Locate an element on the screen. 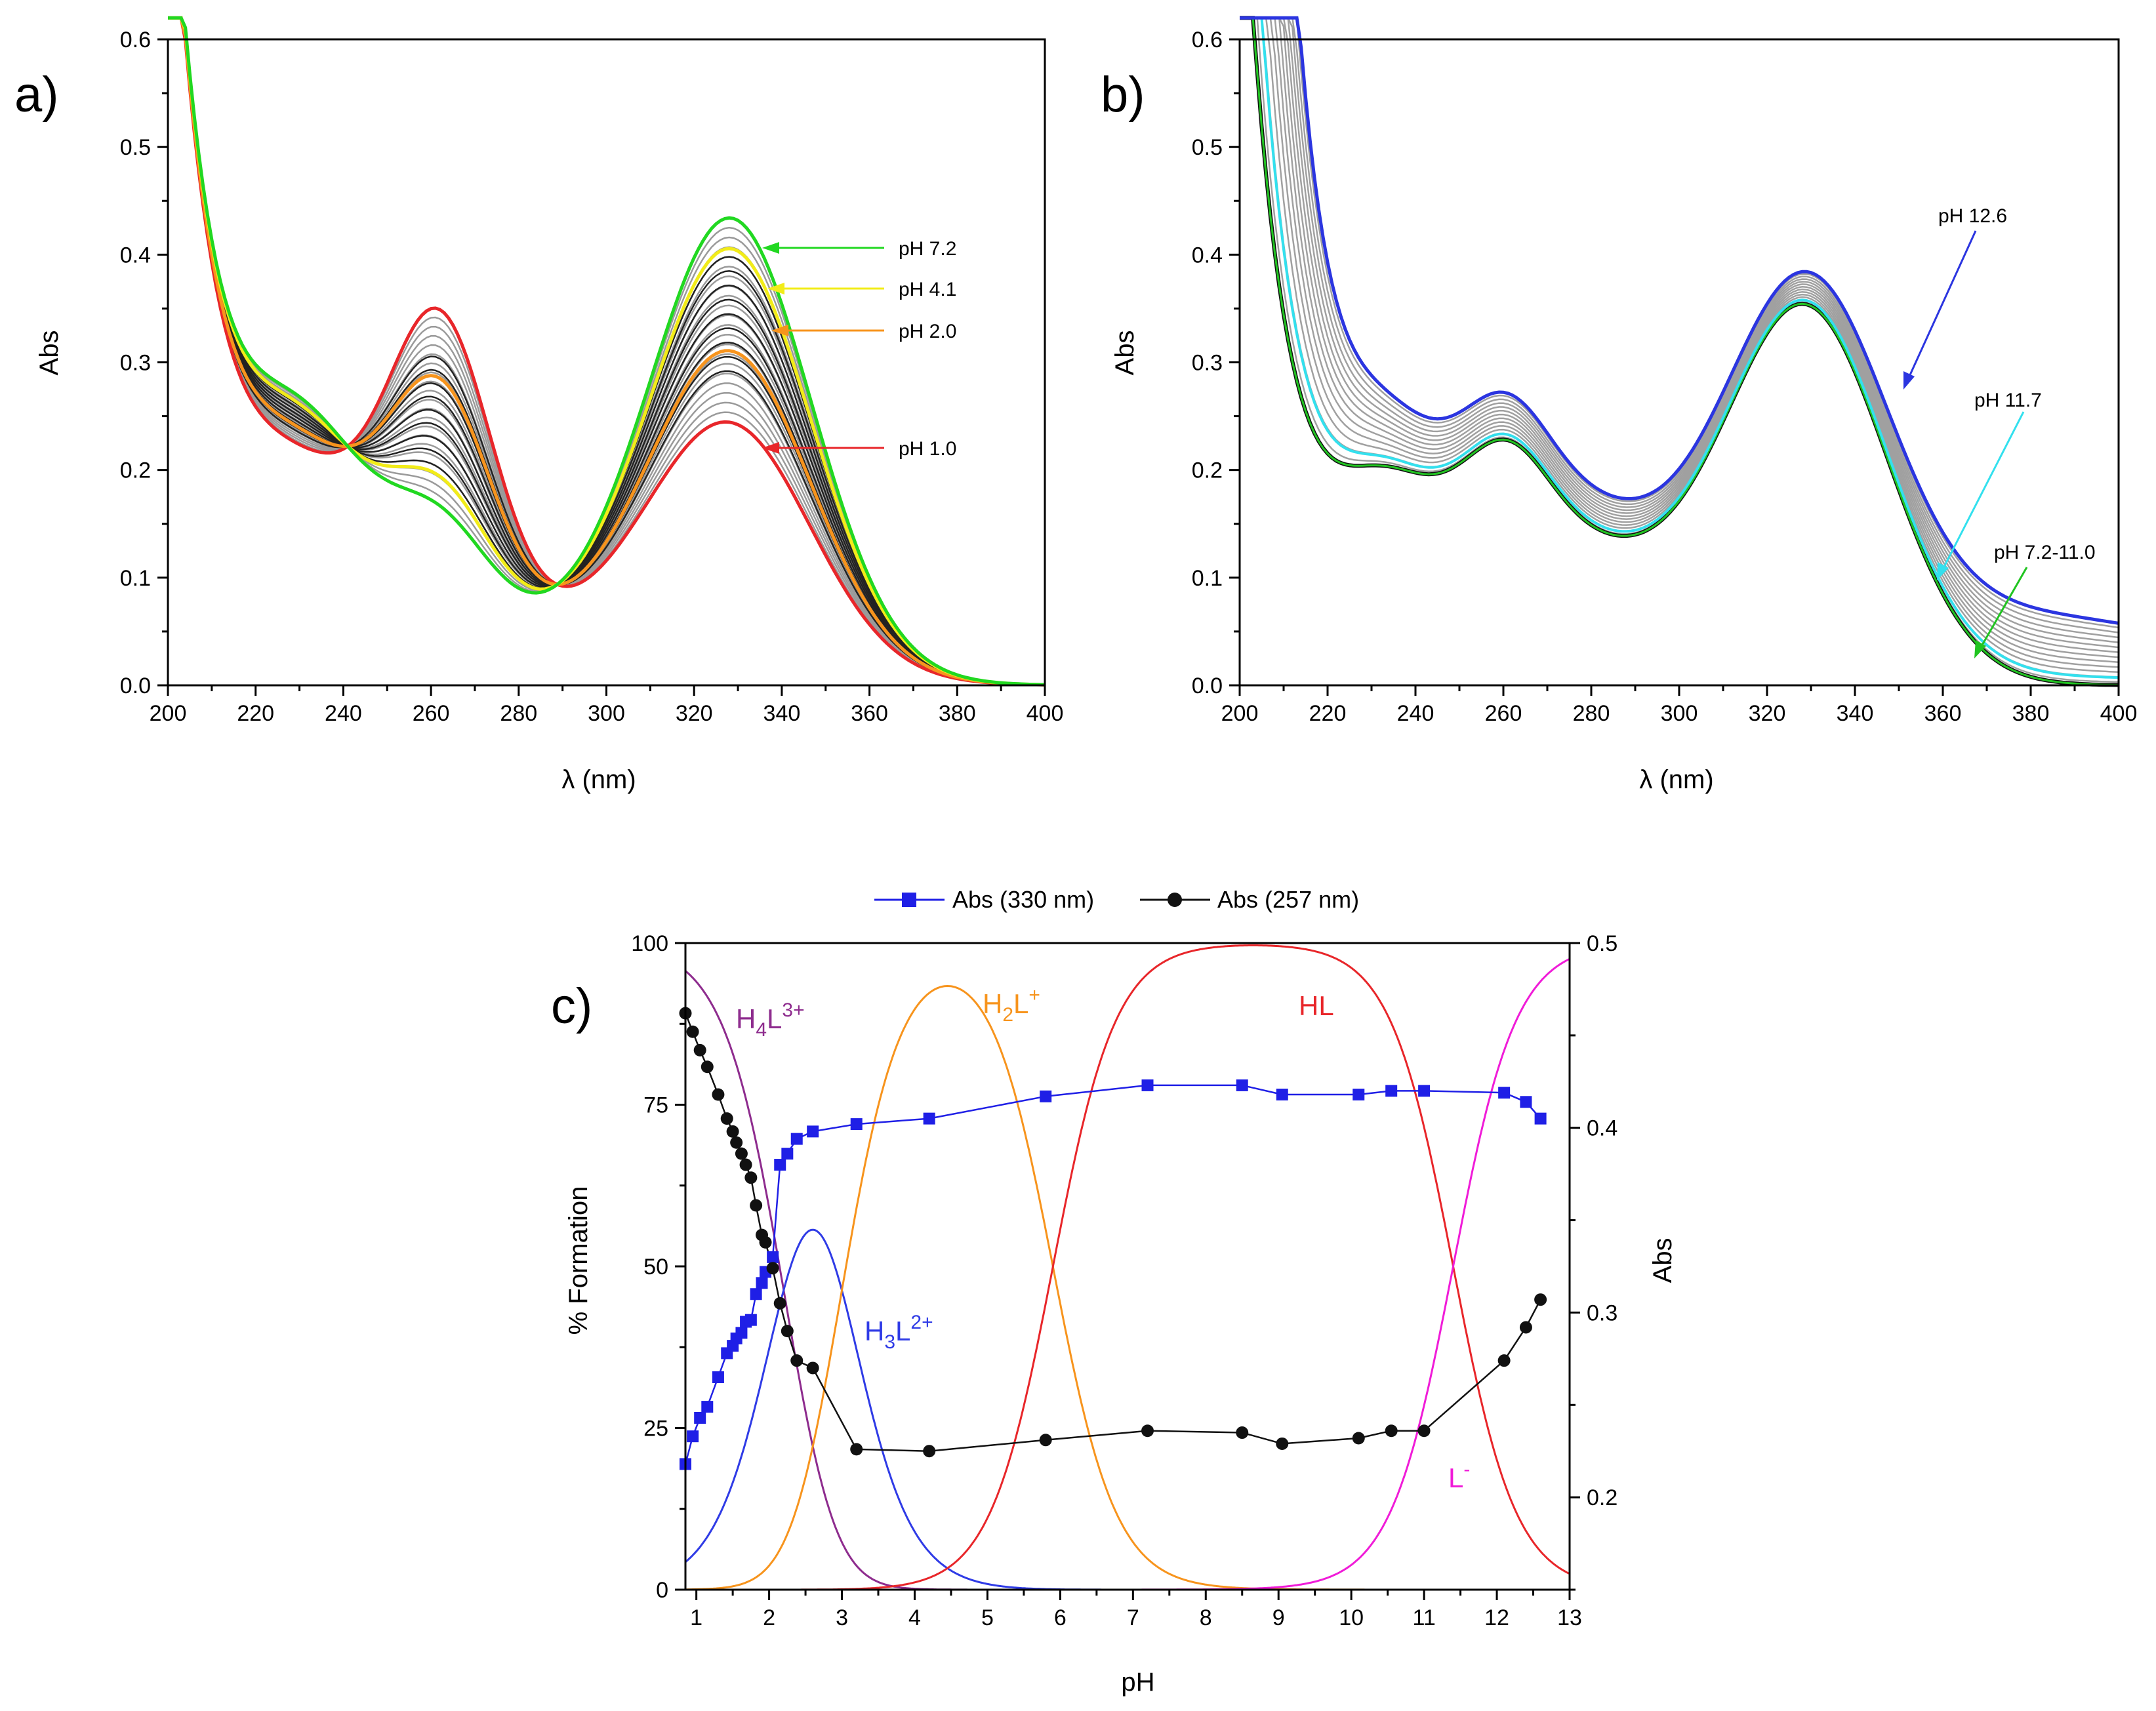 This screenshot has width=2156, height=1711. b-label-ph126: pH 12.6 is located at coordinates (1972, 216).